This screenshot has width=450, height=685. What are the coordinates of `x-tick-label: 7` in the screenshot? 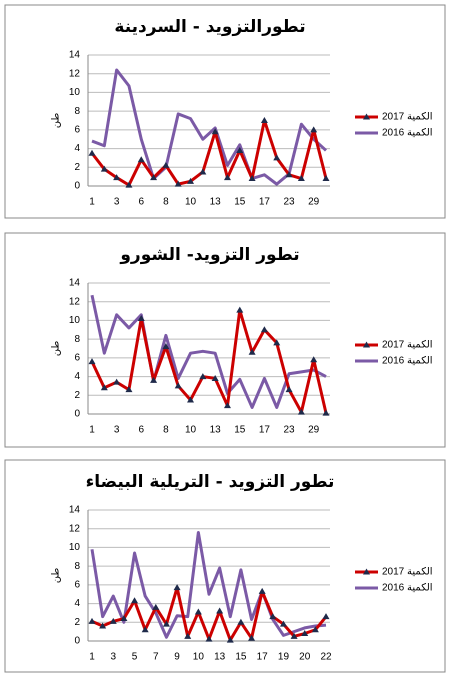 It's located at (156, 657).